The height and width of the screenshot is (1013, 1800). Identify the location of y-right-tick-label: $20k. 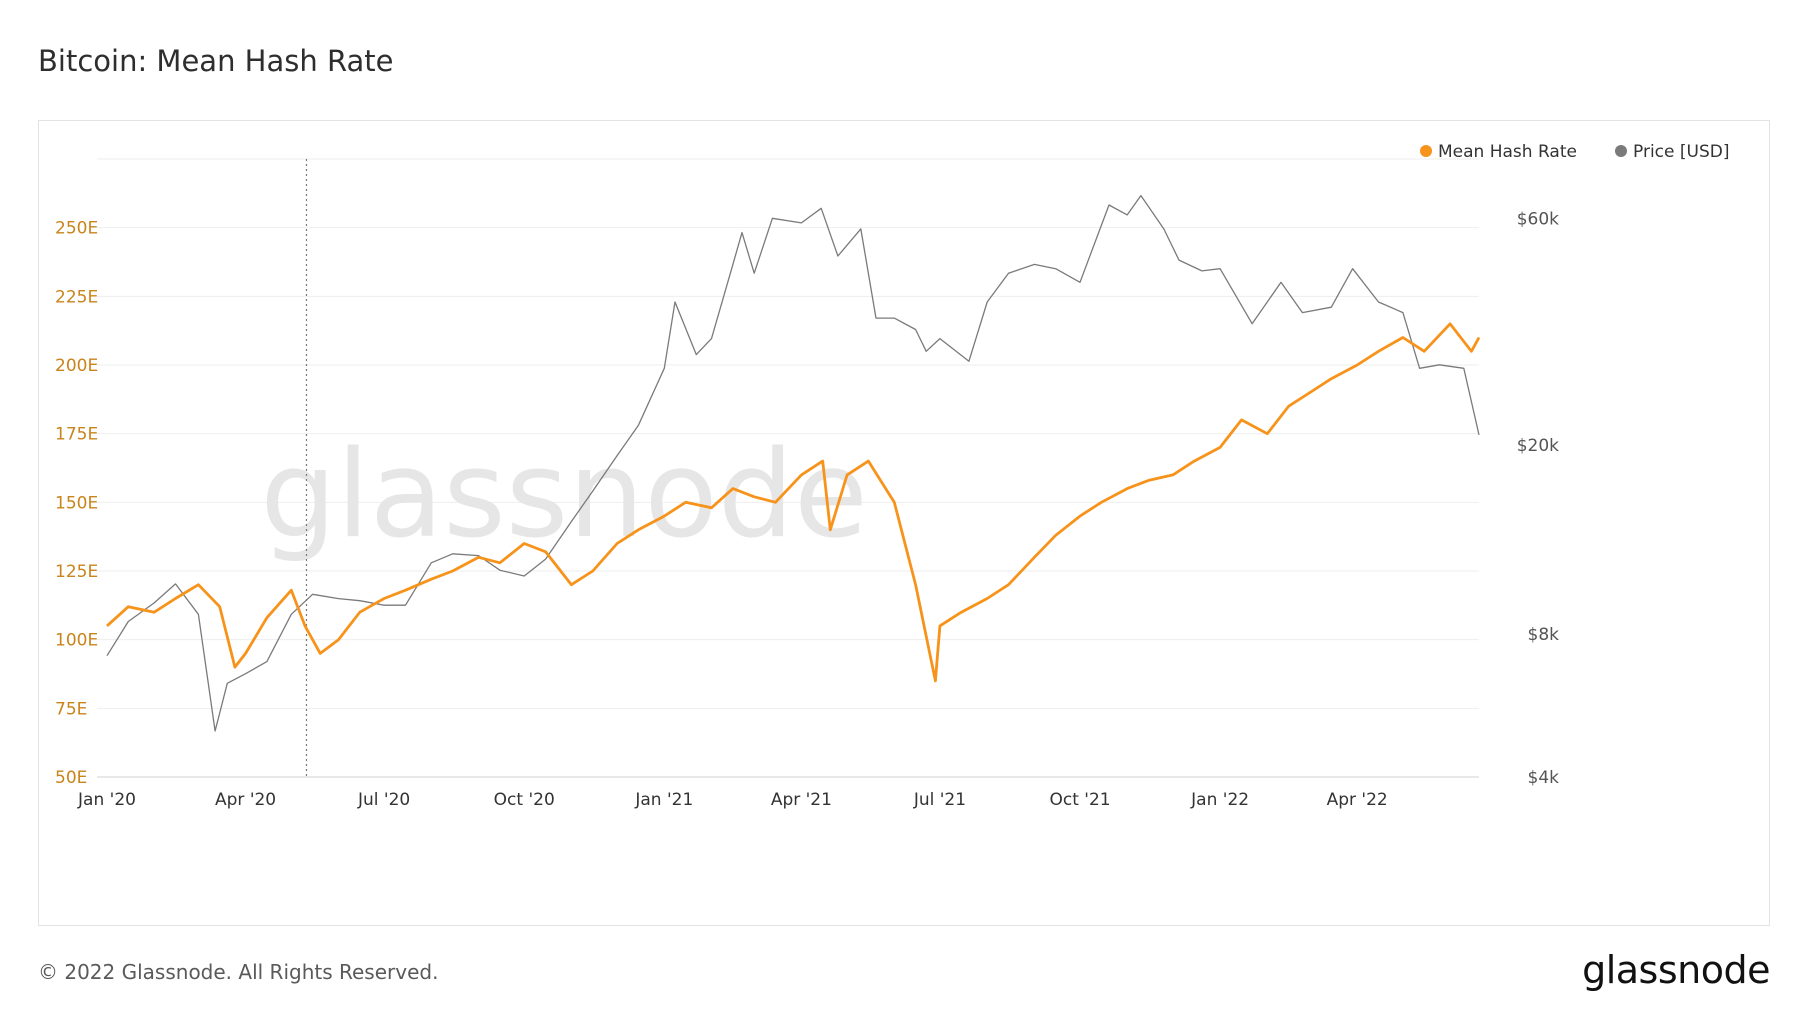
(1538, 446).